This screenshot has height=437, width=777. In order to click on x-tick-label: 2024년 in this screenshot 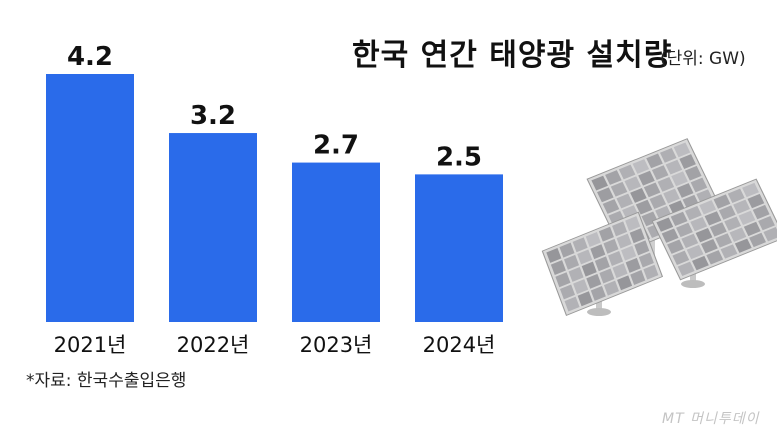, I will do `click(459, 345)`.